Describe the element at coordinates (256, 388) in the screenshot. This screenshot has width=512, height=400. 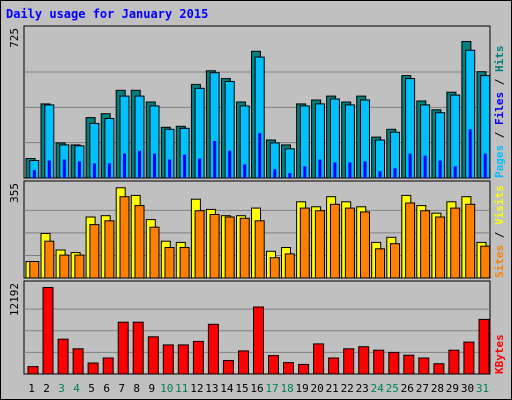
I see `x-tick-label: 16` at that location.